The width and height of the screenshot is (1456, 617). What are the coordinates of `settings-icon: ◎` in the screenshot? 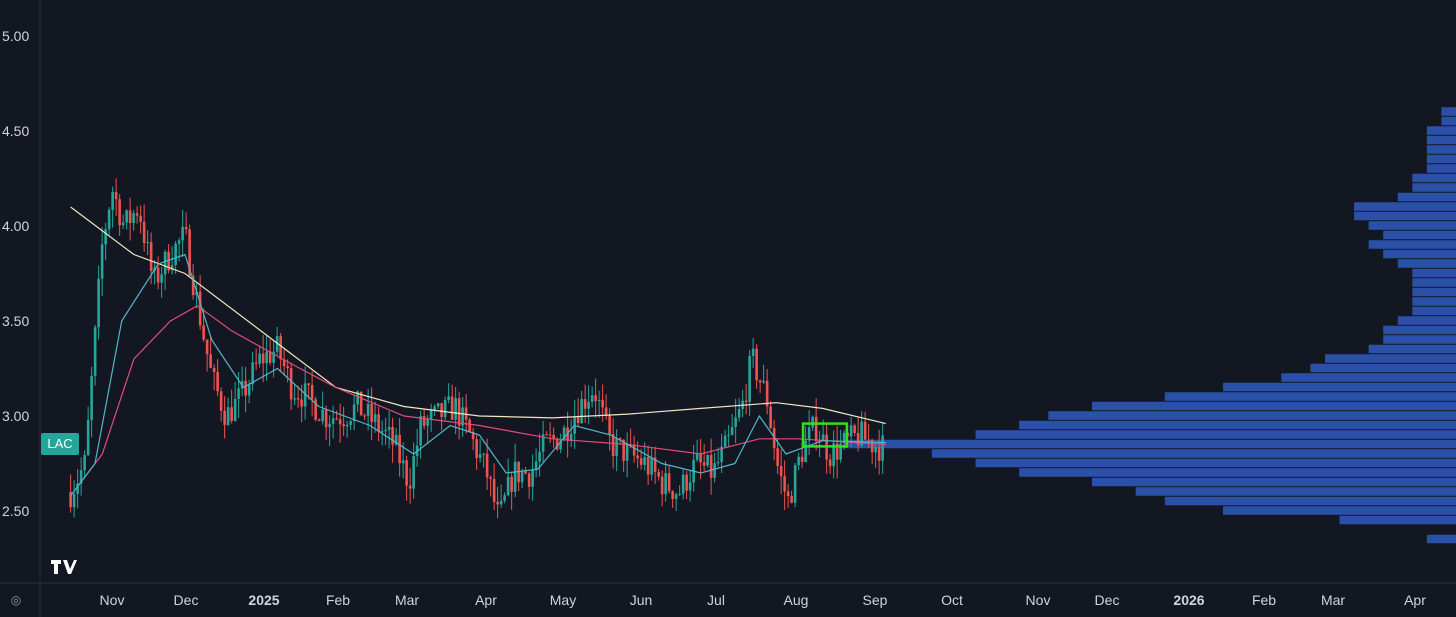 It's located at (16, 600).